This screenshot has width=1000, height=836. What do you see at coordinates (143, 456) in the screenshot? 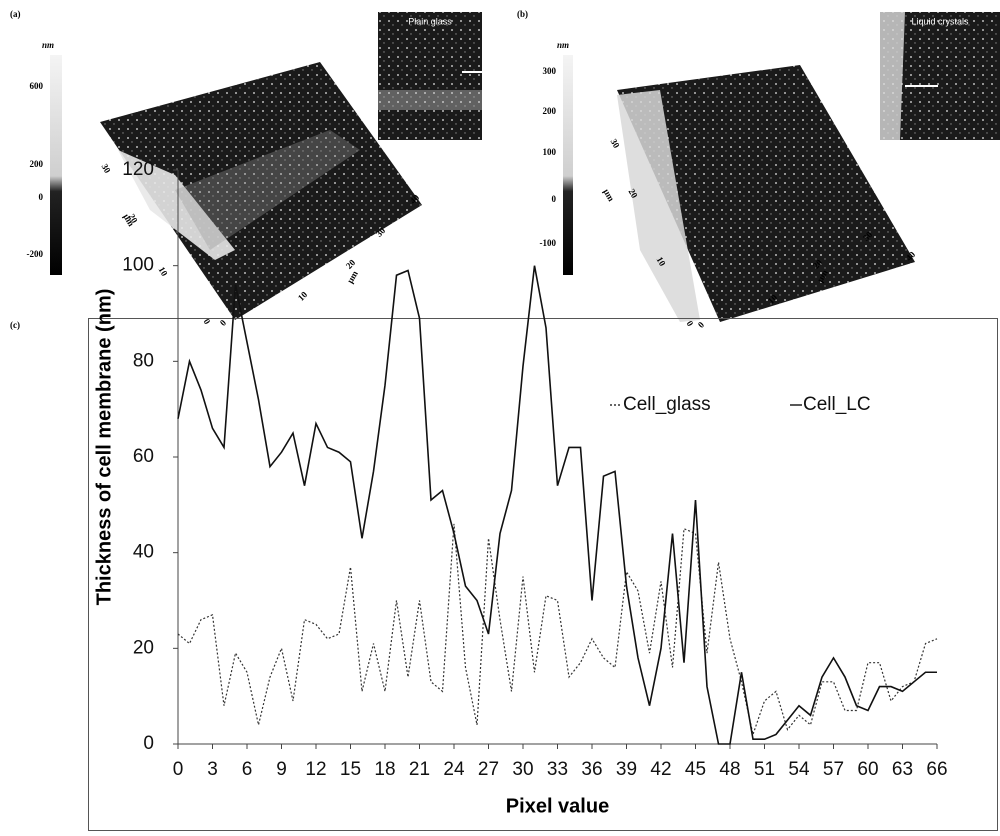
I see `y-tick-label: 60` at bounding box center [143, 456].